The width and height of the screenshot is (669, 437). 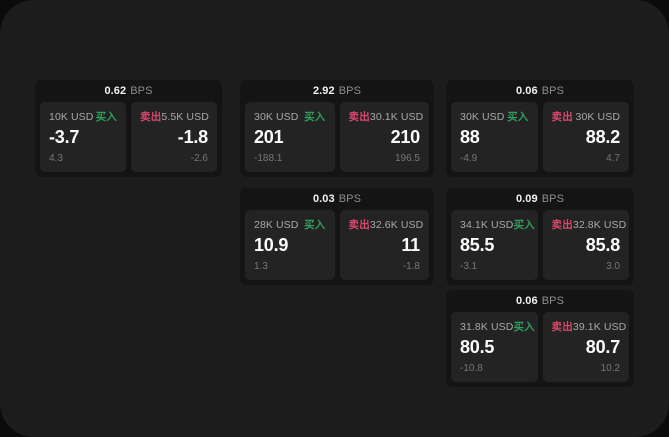 I want to click on buy-panel-header: 31.8K USD 买入, so click(x=497, y=327).